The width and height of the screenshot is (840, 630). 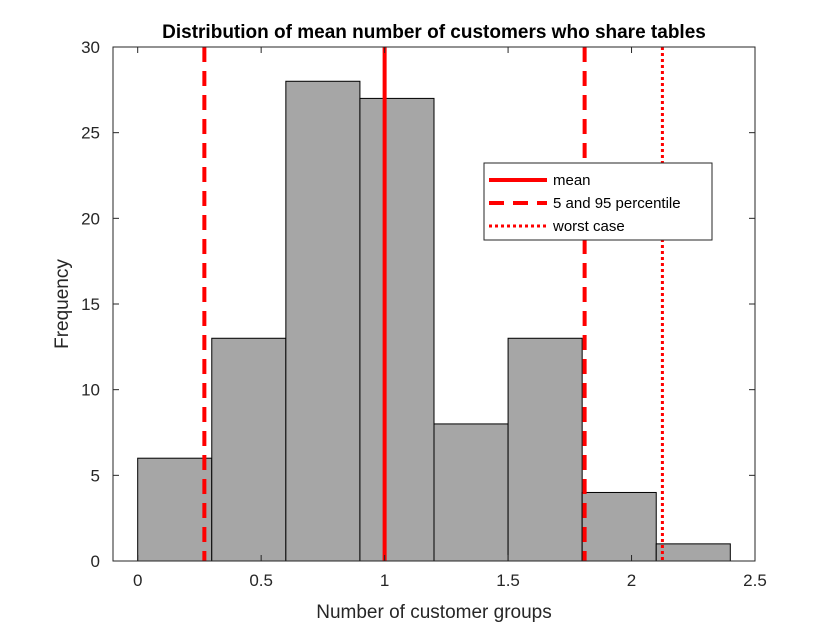 I want to click on y-tick-label: 5, so click(x=95, y=475).